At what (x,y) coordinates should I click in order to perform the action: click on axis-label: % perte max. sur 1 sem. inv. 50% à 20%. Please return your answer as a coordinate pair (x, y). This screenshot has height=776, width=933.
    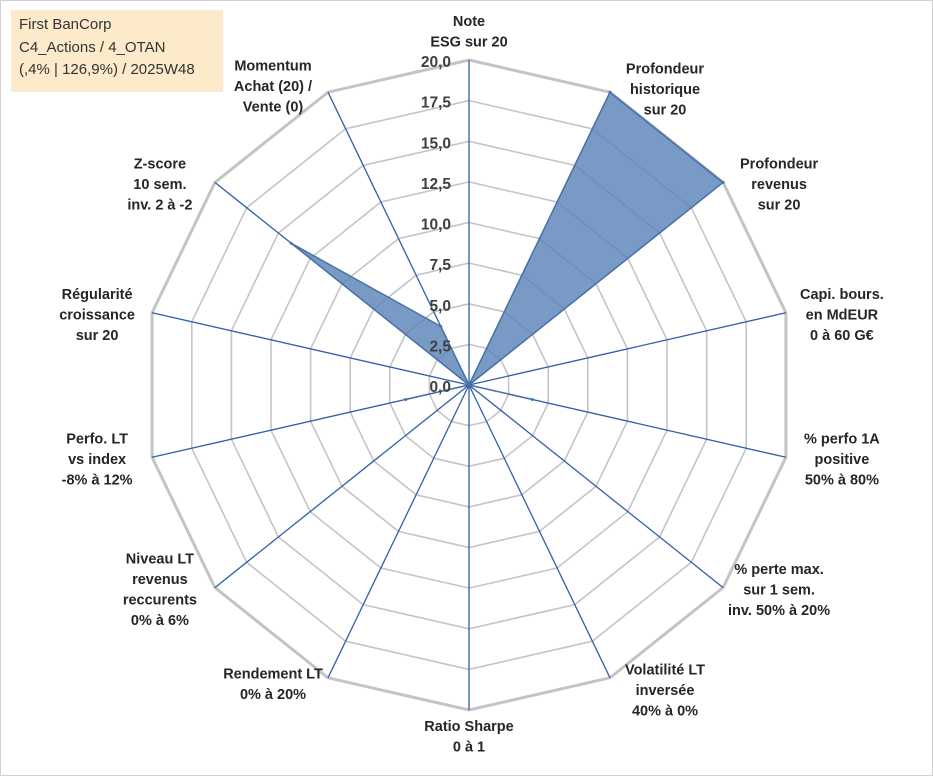
    Looking at the image, I should click on (779, 590).